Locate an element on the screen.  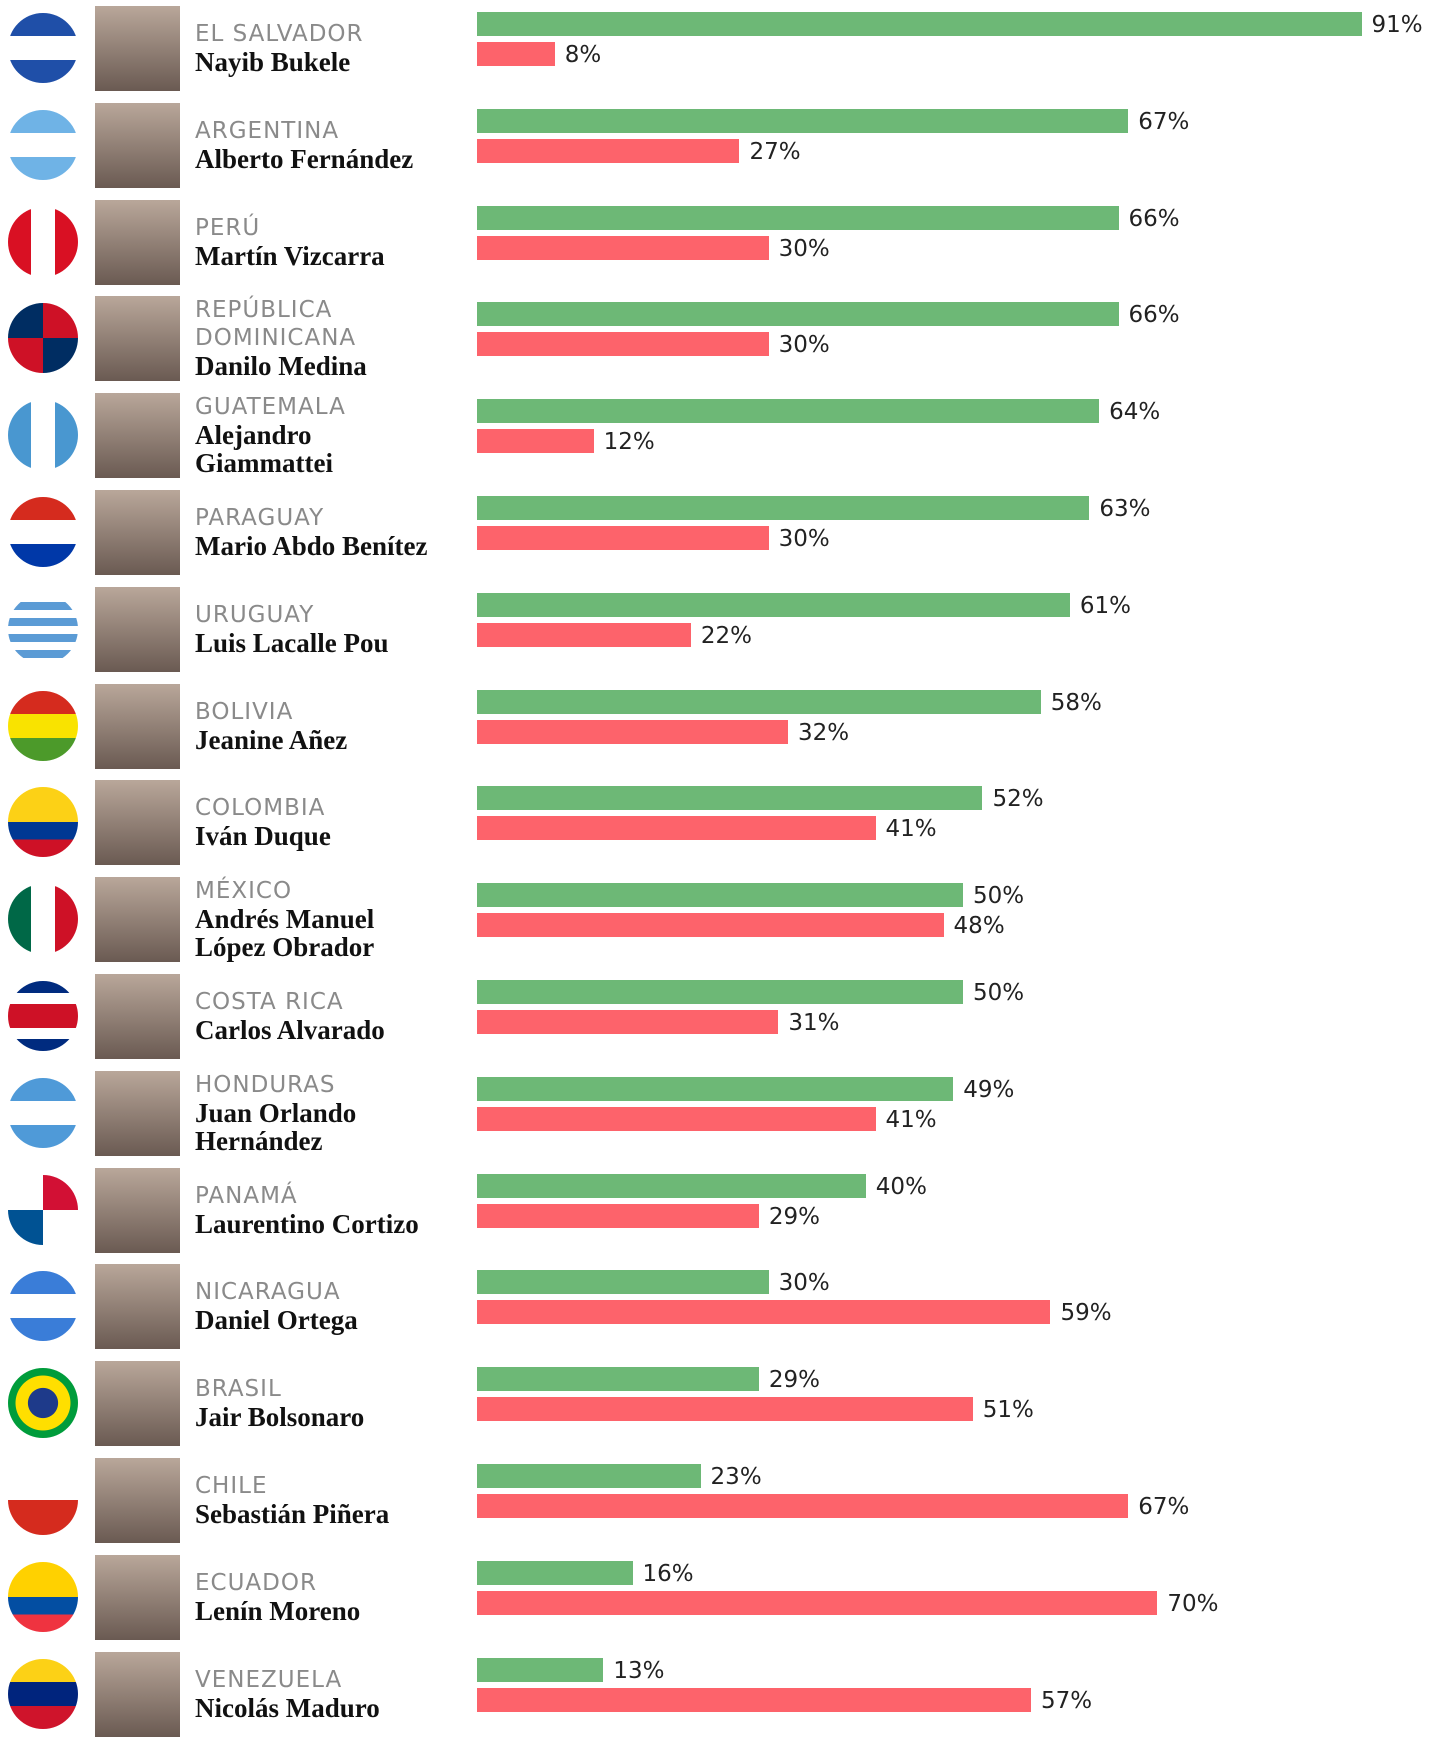
value-label: 49% is located at coordinates (989, 1089).